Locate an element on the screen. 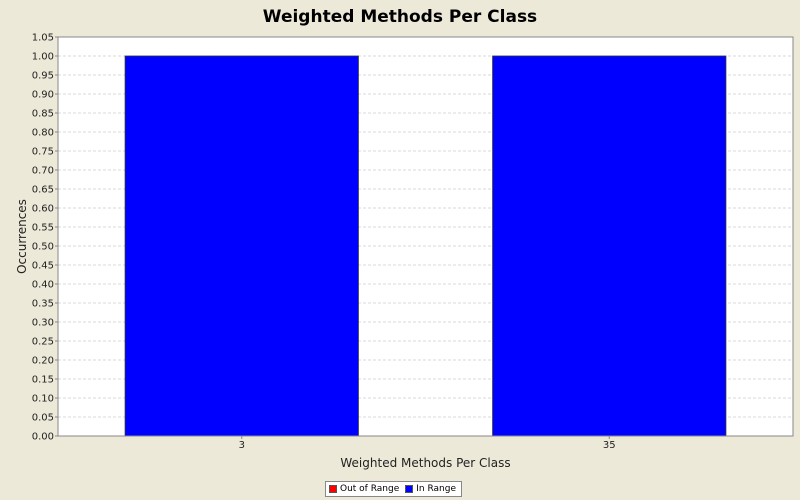 The image size is (800, 500). legend: Out of Range In Range is located at coordinates (393, 489).